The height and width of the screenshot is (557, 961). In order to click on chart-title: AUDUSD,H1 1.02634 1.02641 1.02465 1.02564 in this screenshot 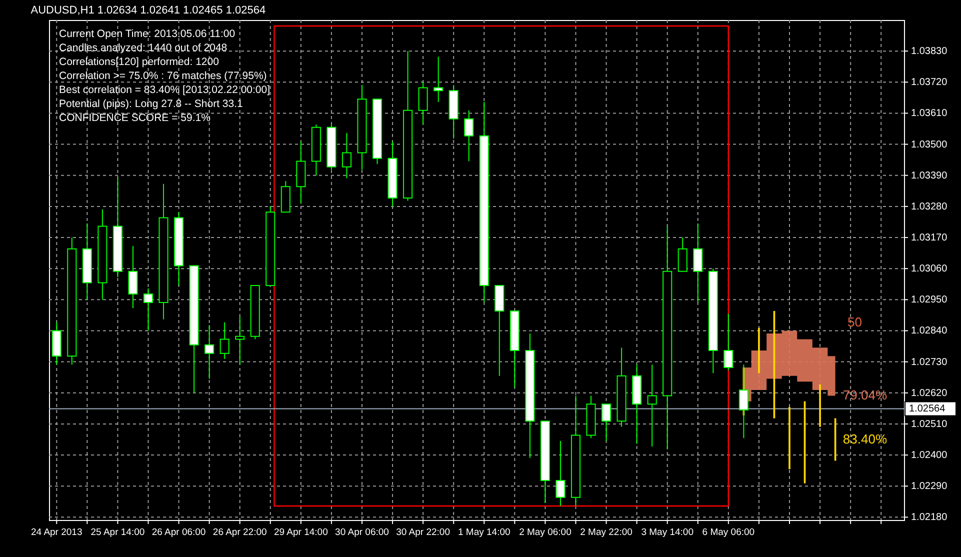, I will do `click(148, 10)`.